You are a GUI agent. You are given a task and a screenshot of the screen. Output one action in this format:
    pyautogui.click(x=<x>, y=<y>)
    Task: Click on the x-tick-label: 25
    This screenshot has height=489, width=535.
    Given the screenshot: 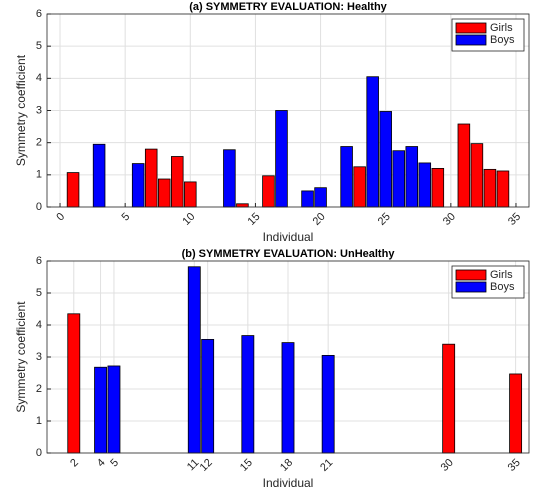 What is the action you would take?
    pyautogui.click(x=384, y=219)
    